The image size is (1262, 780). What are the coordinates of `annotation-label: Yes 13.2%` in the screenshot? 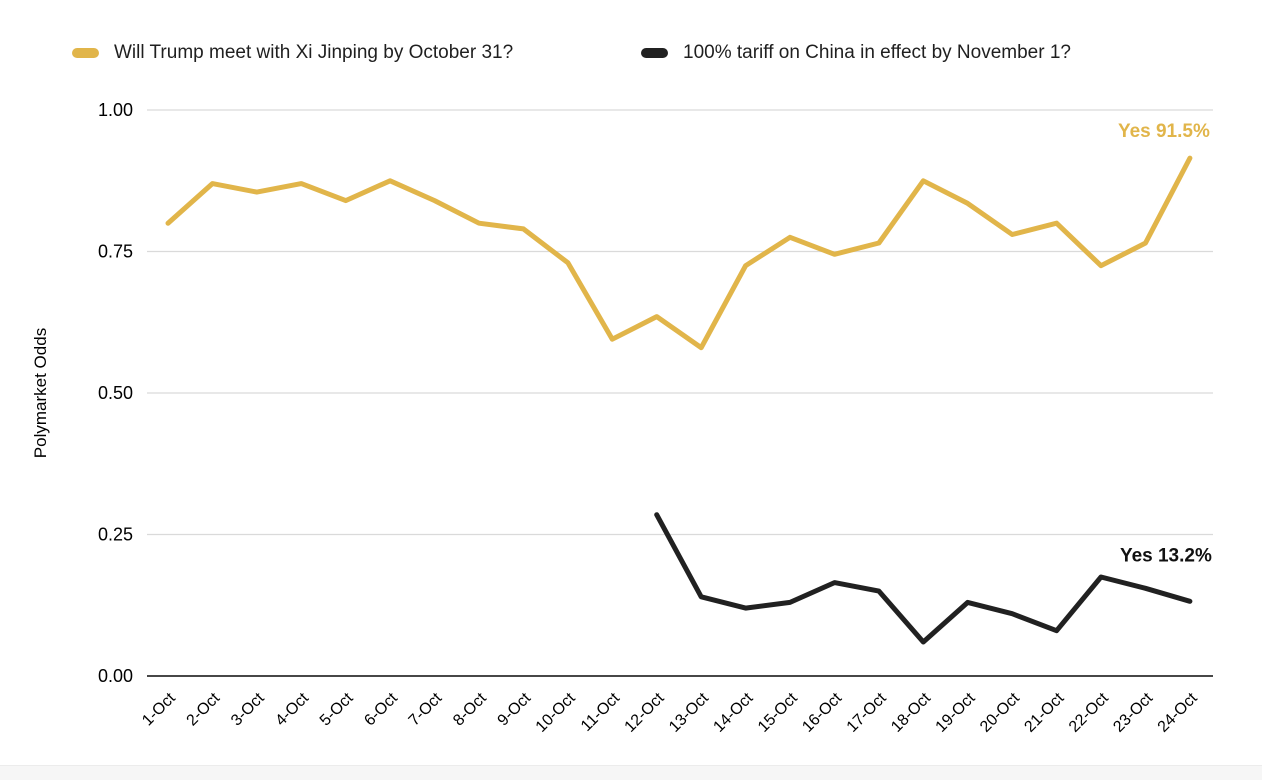 It's located at (1166, 555).